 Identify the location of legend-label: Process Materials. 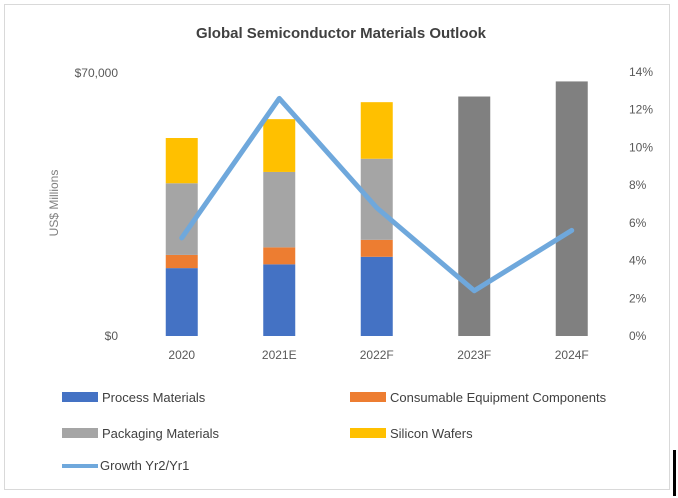
(154, 397).